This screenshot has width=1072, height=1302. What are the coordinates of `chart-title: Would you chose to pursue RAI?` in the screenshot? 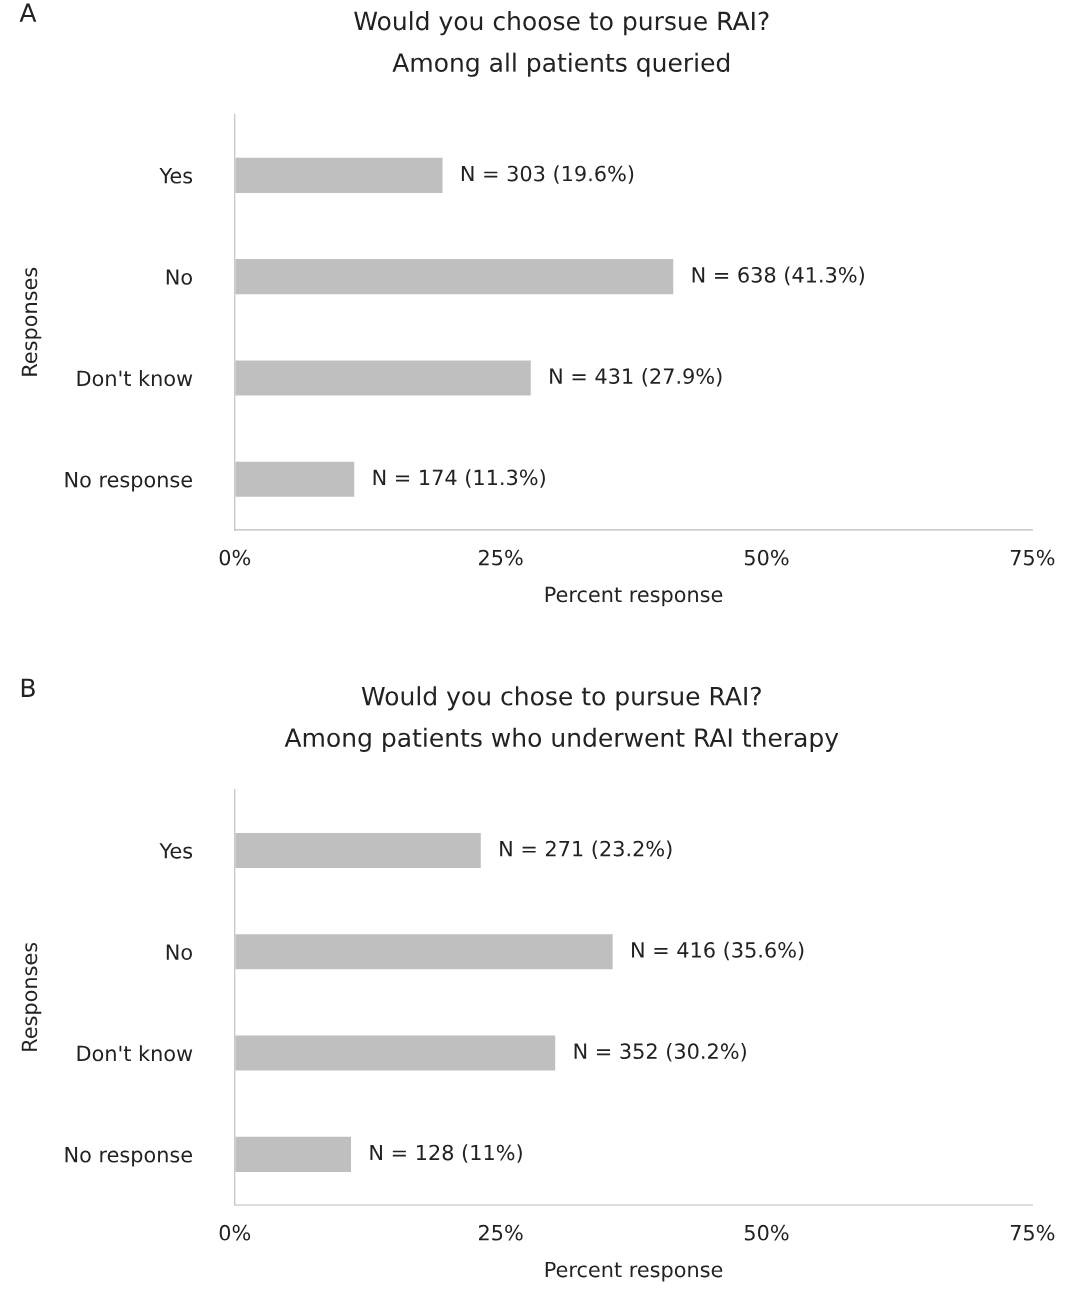 It's located at (561, 698).